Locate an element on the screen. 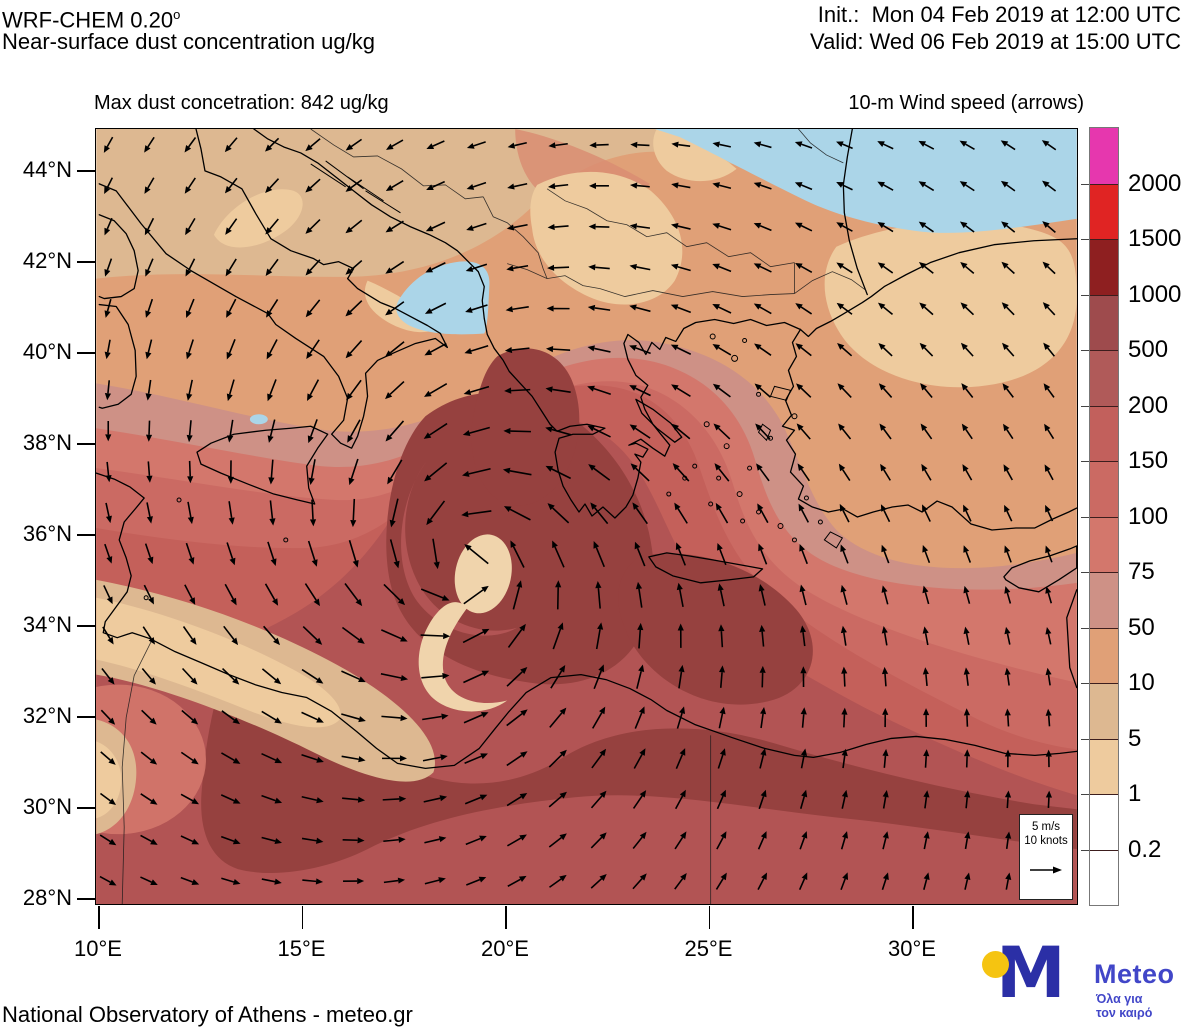  colorbar-label: 100 is located at coordinates (1148, 516).